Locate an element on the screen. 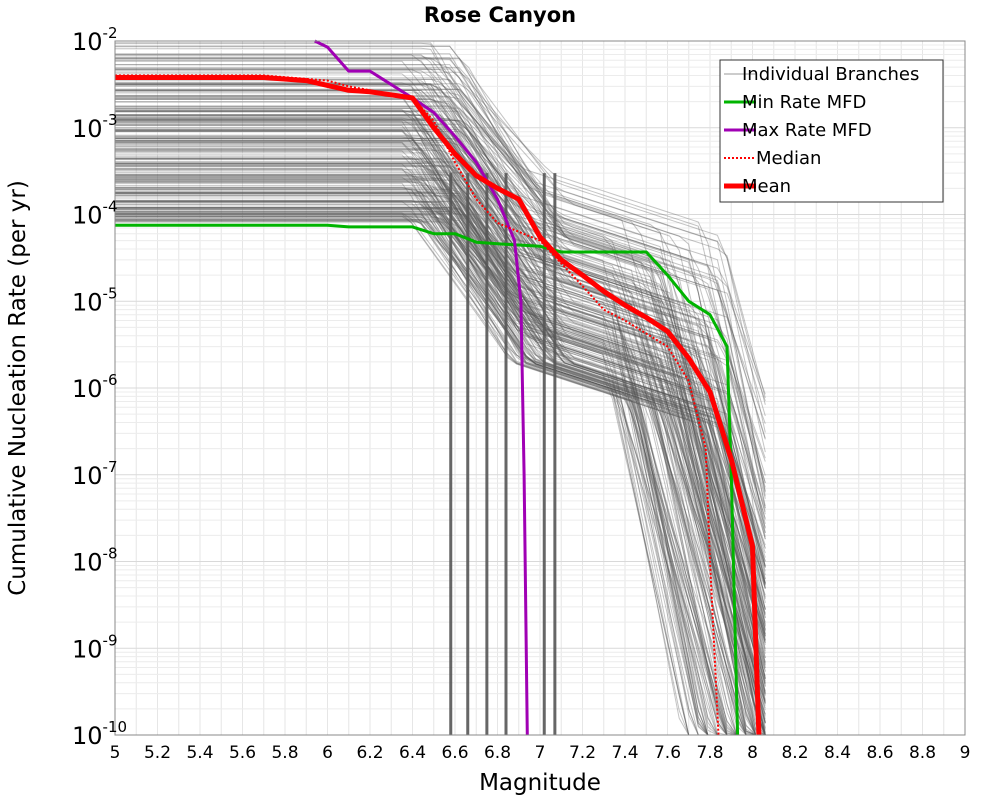 This screenshot has height=800, width=1000. chart-title: Rose Canyon is located at coordinates (500, 15).